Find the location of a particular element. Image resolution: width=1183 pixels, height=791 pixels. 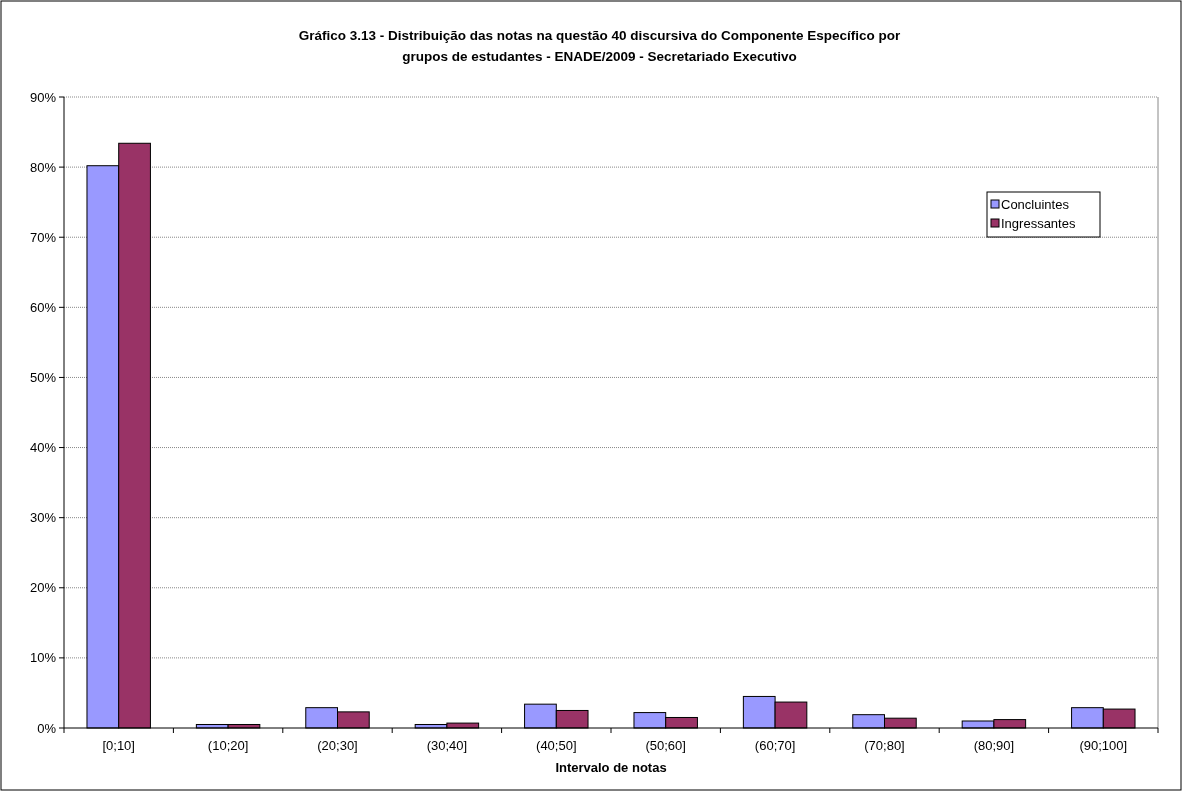

x-tick-label: (40;50] is located at coordinates (556, 745).